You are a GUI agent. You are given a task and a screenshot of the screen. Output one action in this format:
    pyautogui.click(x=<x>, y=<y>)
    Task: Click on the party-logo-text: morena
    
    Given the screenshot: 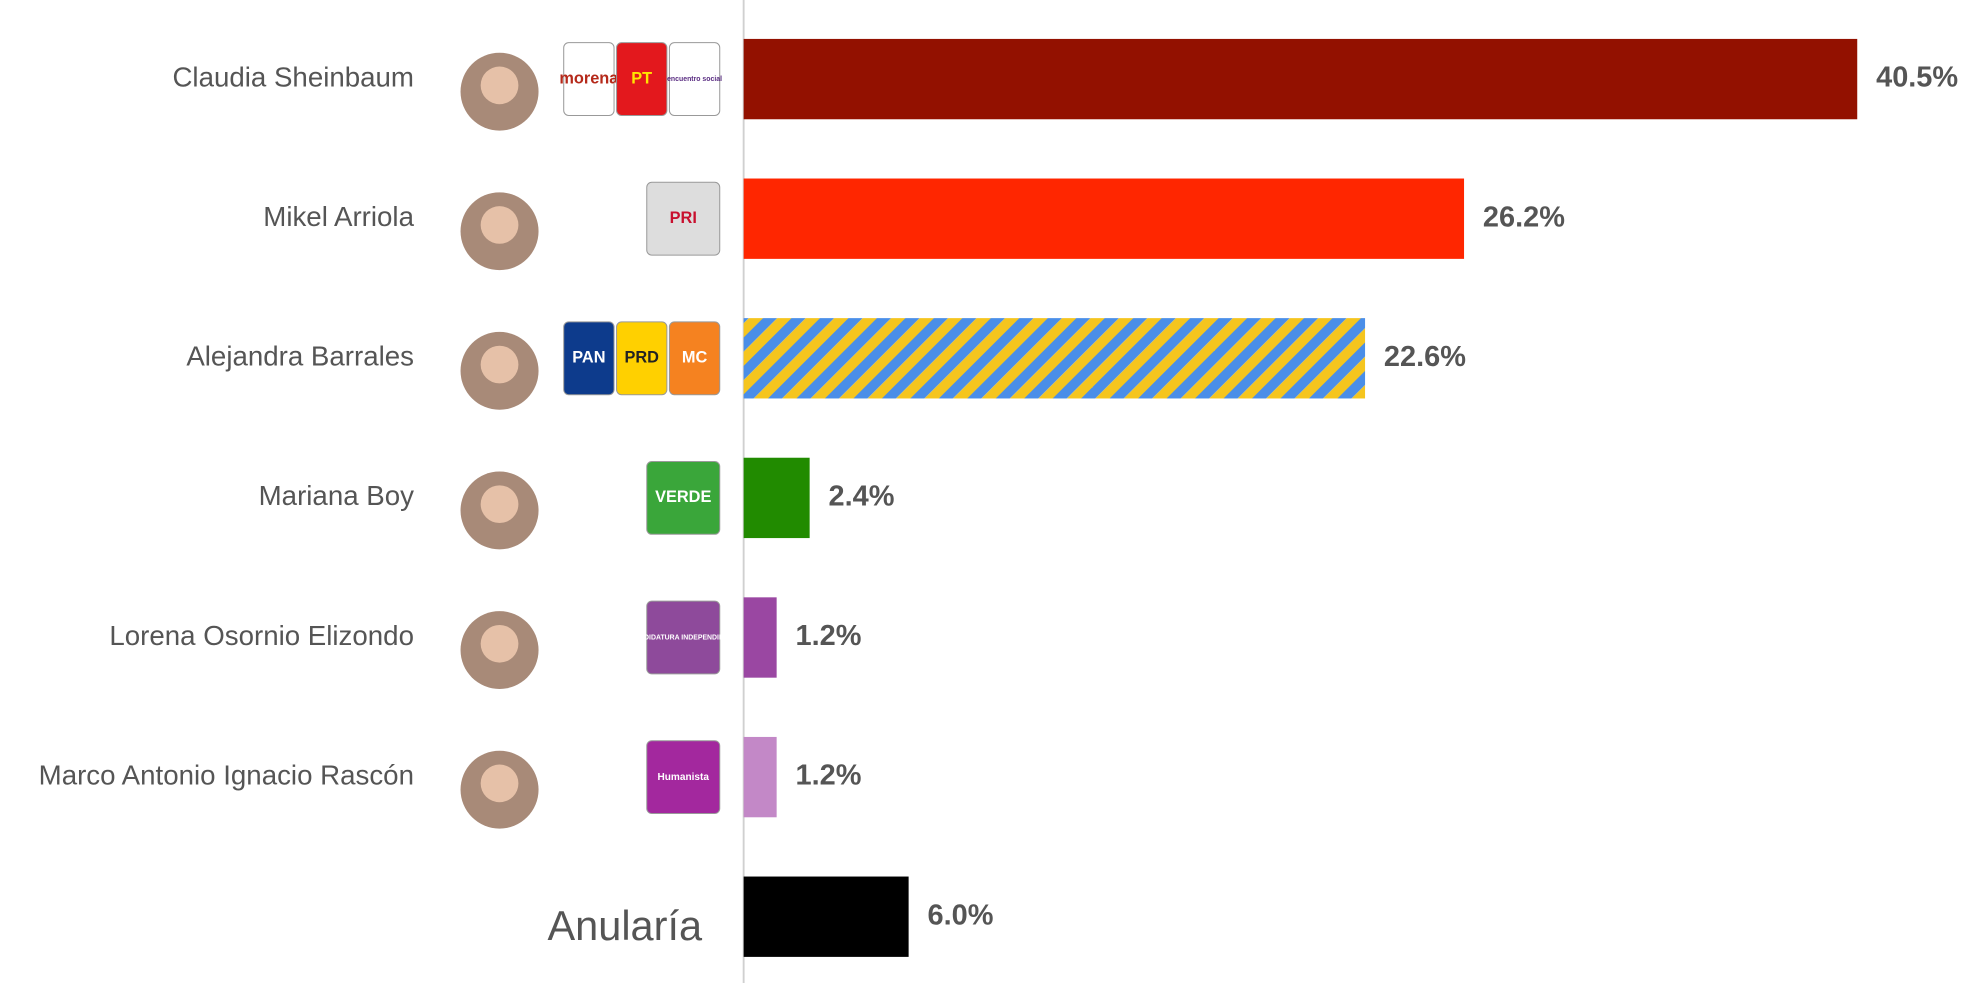 What is the action you would take?
    pyautogui.click(x=589, y=78)
    